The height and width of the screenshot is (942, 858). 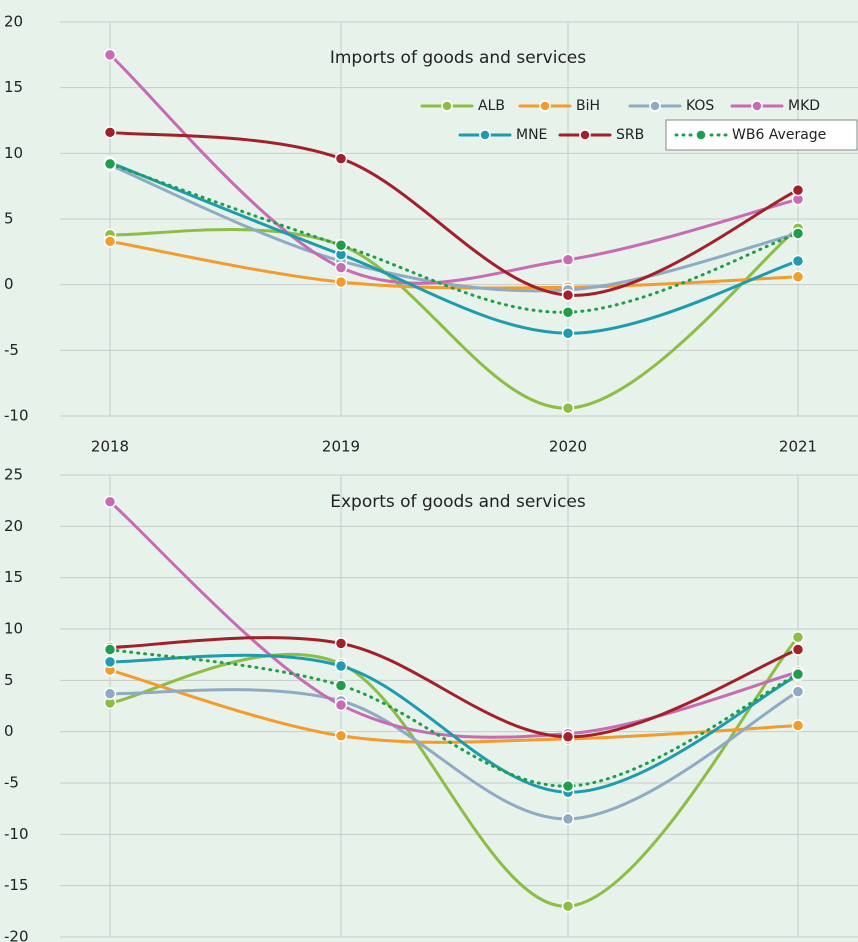 What do you see at coordinates (630, 135) in the screenshot?
I see `legend-label: SRB` at bounding box center [630, 135].